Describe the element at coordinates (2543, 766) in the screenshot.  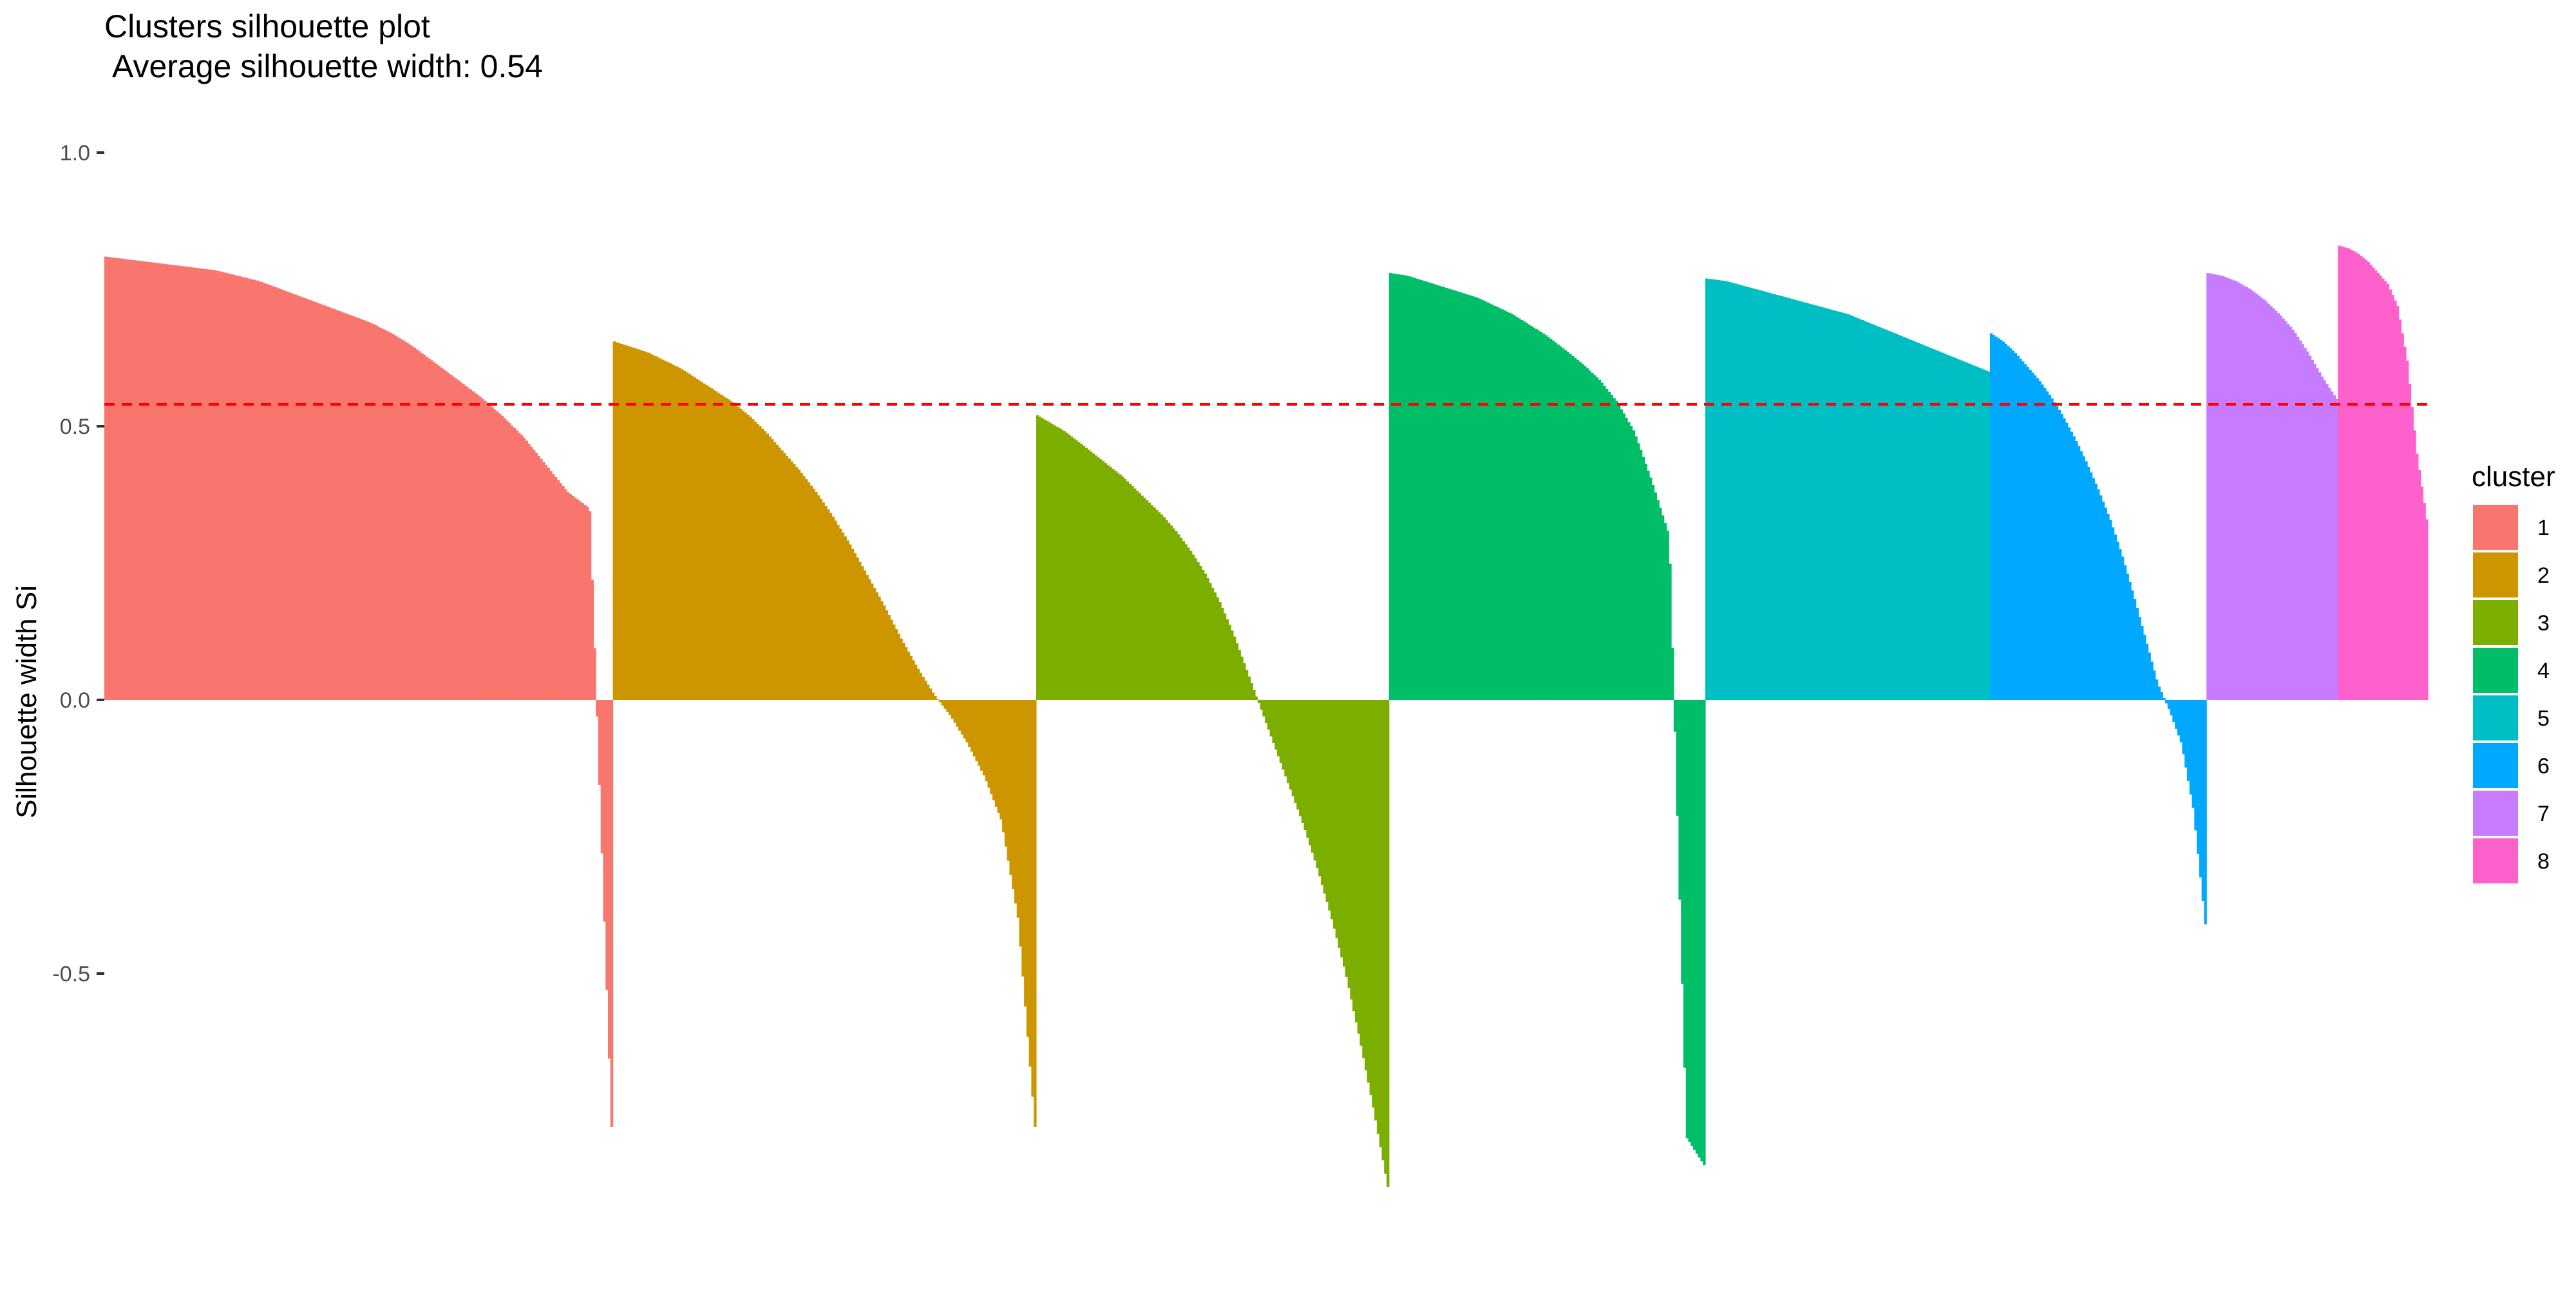
I see `legend-label-6: 6` at that location.